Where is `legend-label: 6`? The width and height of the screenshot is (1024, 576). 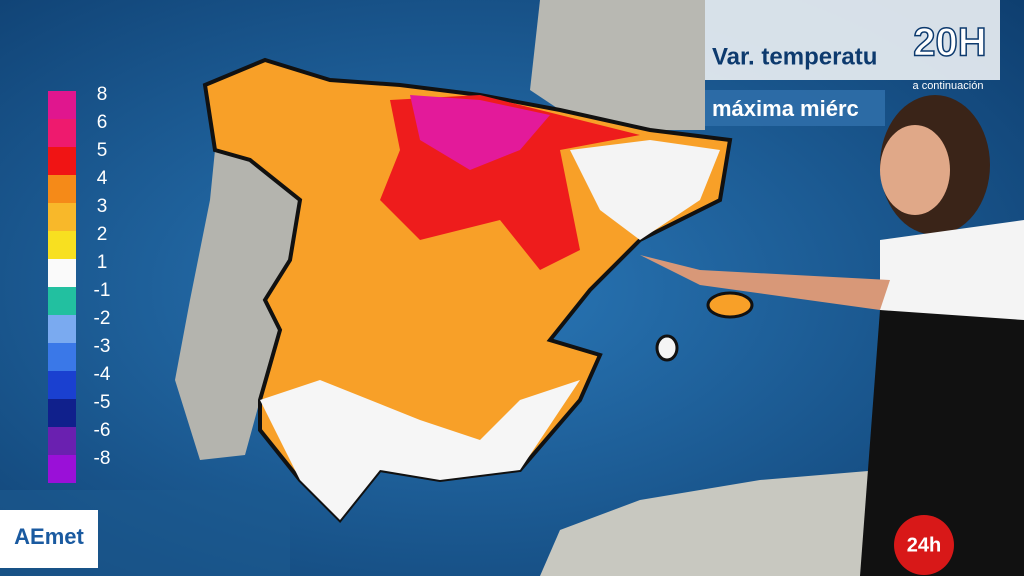
legend-label: 6 is located at coordinates (102, 122).